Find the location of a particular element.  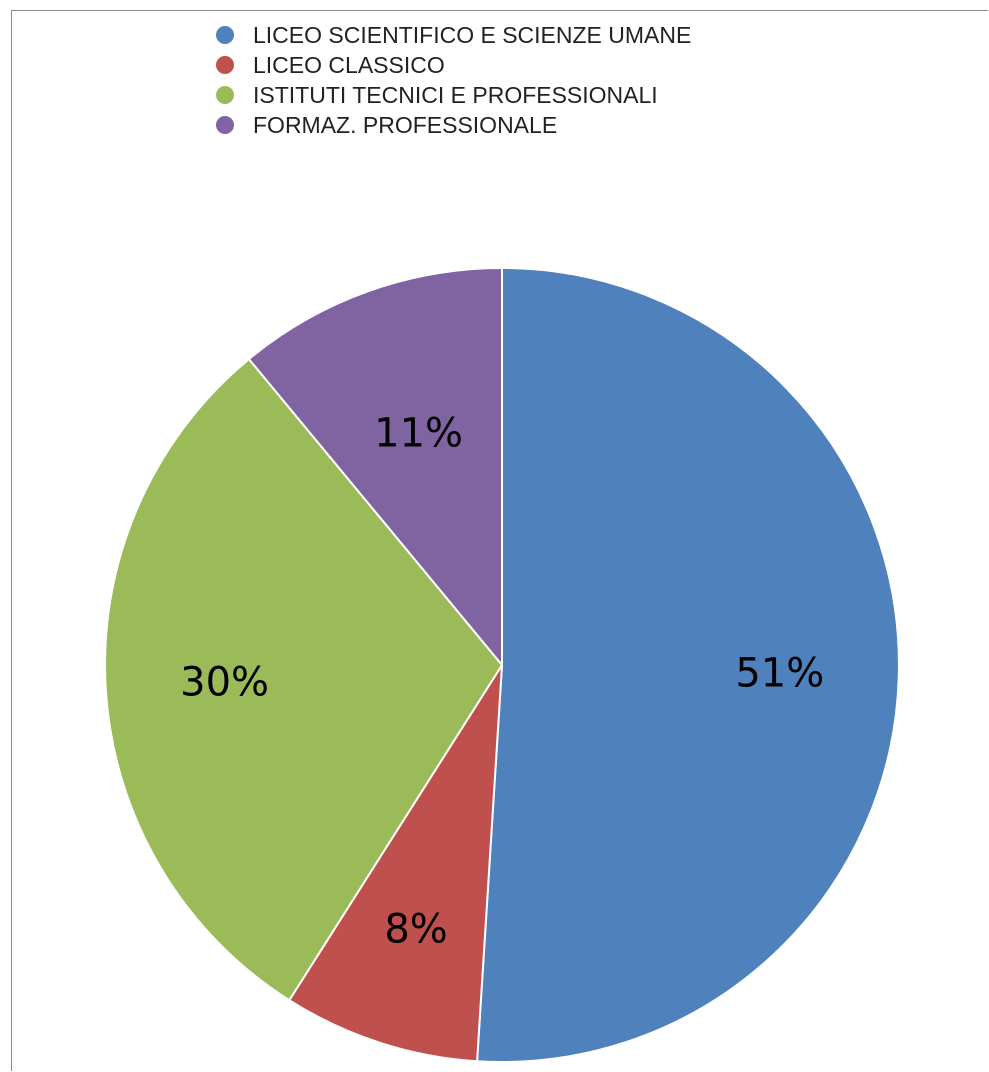

legend-label: ISTITUTI TECNICI E PROFESSIONALI is located at coordinates (455, 94).